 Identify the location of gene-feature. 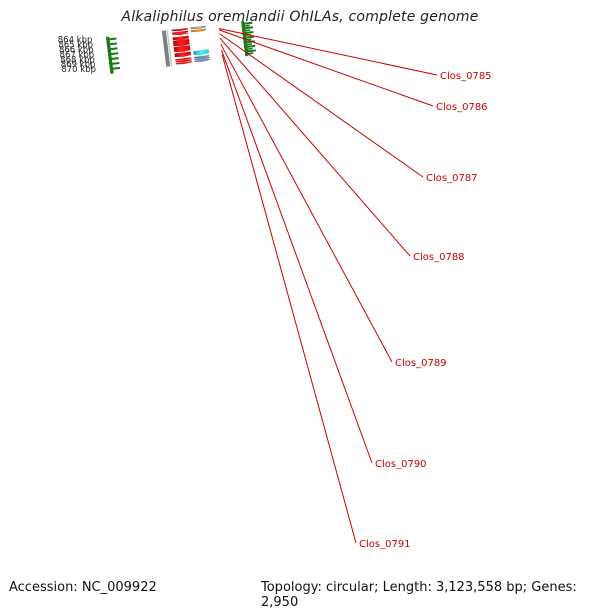
(198, 27).